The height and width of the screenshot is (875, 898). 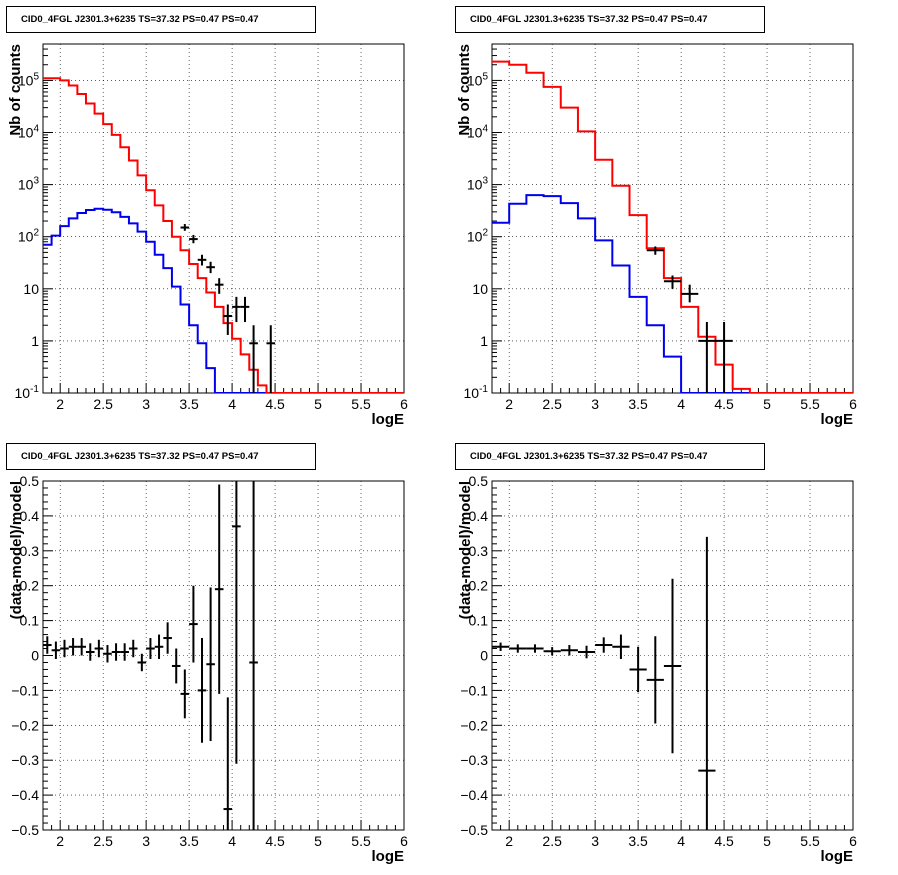 I want to click on y-tick-label: 10⁻¹, so click(x=476, y=392).